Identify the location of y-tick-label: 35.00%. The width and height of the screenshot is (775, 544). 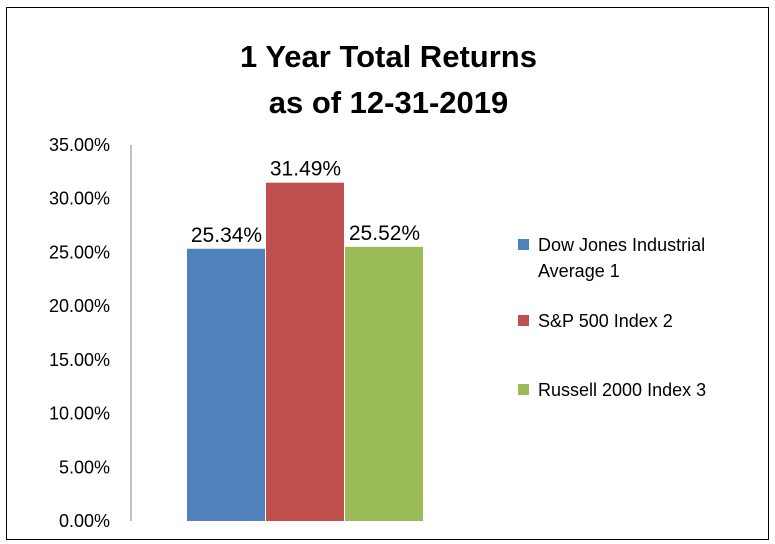
(79, 145).